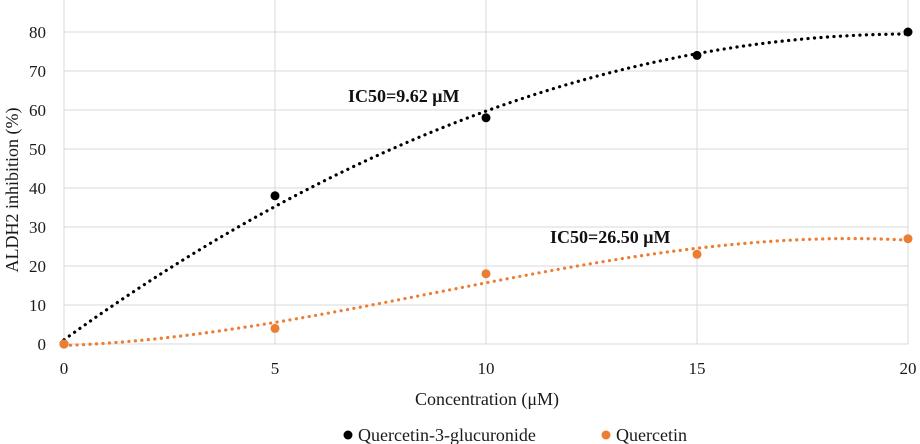 The image size is (920, 444). I want to click on legend: Quercetin-3-glucuronide Quercetin, so click(515, 434).